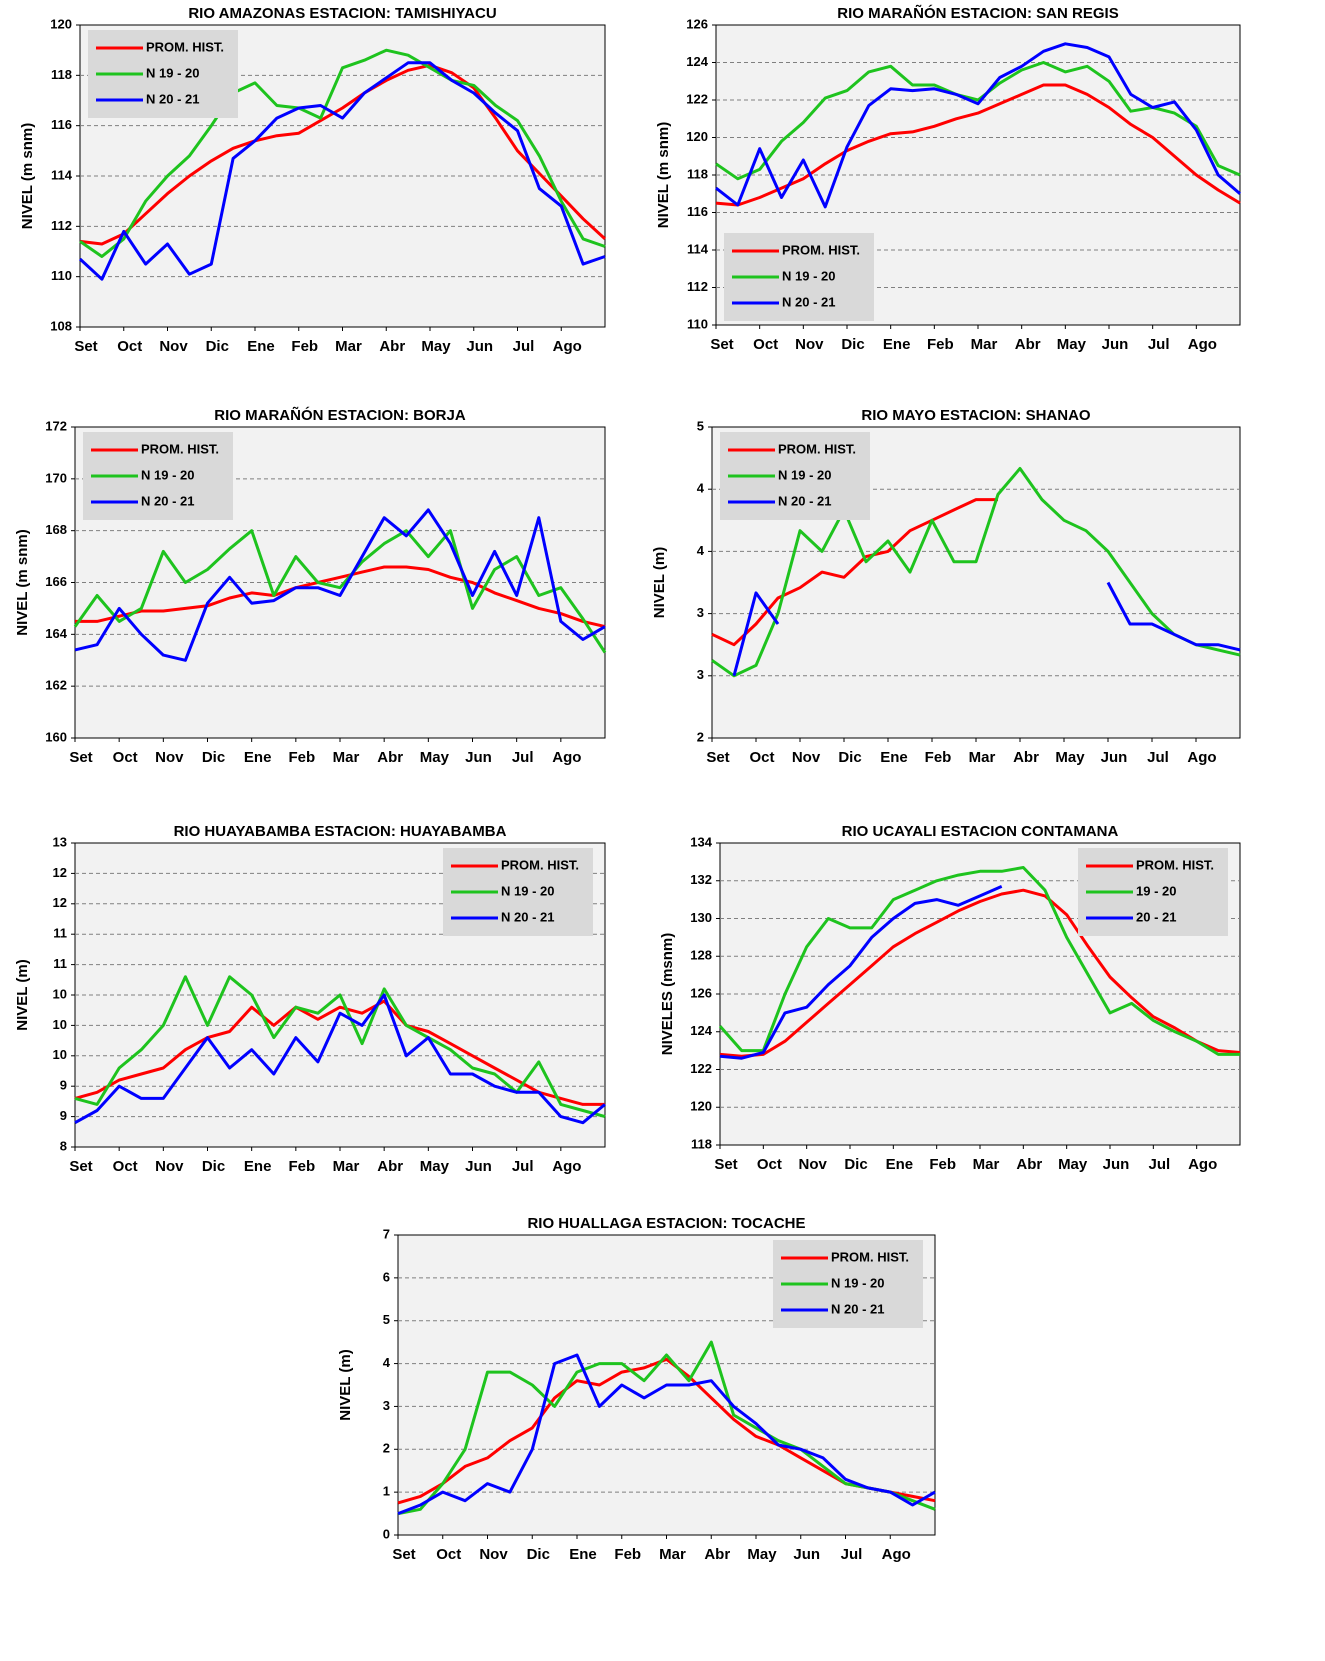 This screenshot has height=1661, width=1325. What do you see at coordinates (63, 1145) in the screenshot?
I see `y-tick-label: 8` at bounding box center [63, 1145].